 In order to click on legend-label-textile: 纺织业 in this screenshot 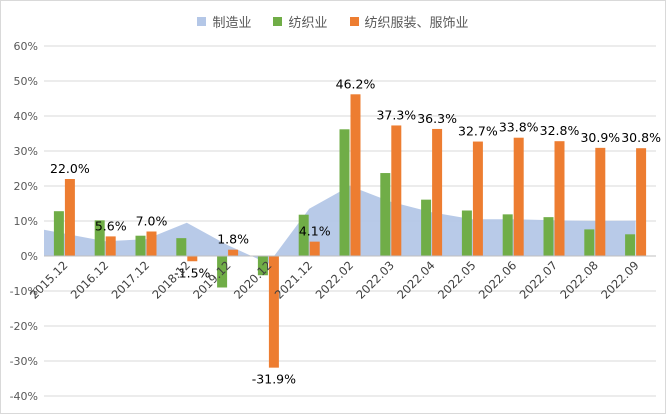, I will do `click(308, 23)`.